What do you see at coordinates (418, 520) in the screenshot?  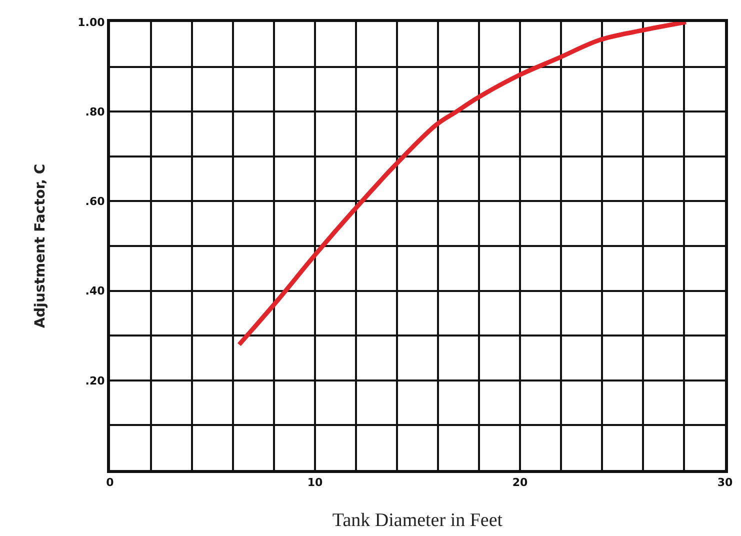 I see `x-axis-title: Tank Diameter in Feet` at bounding box center [418, 520].